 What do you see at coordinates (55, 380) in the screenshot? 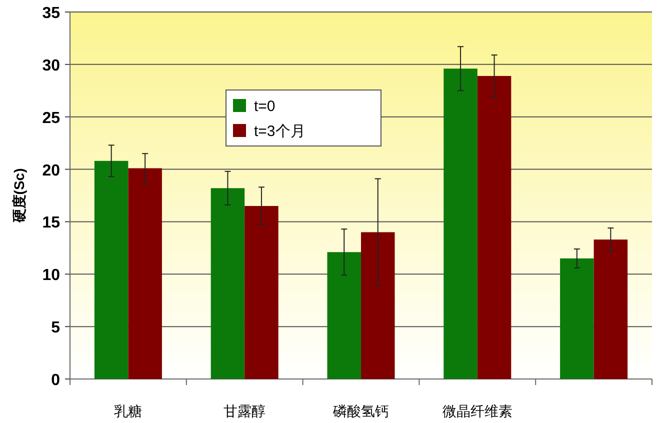
I see `y-tick-label: 0` at bounding box center [55, 380].